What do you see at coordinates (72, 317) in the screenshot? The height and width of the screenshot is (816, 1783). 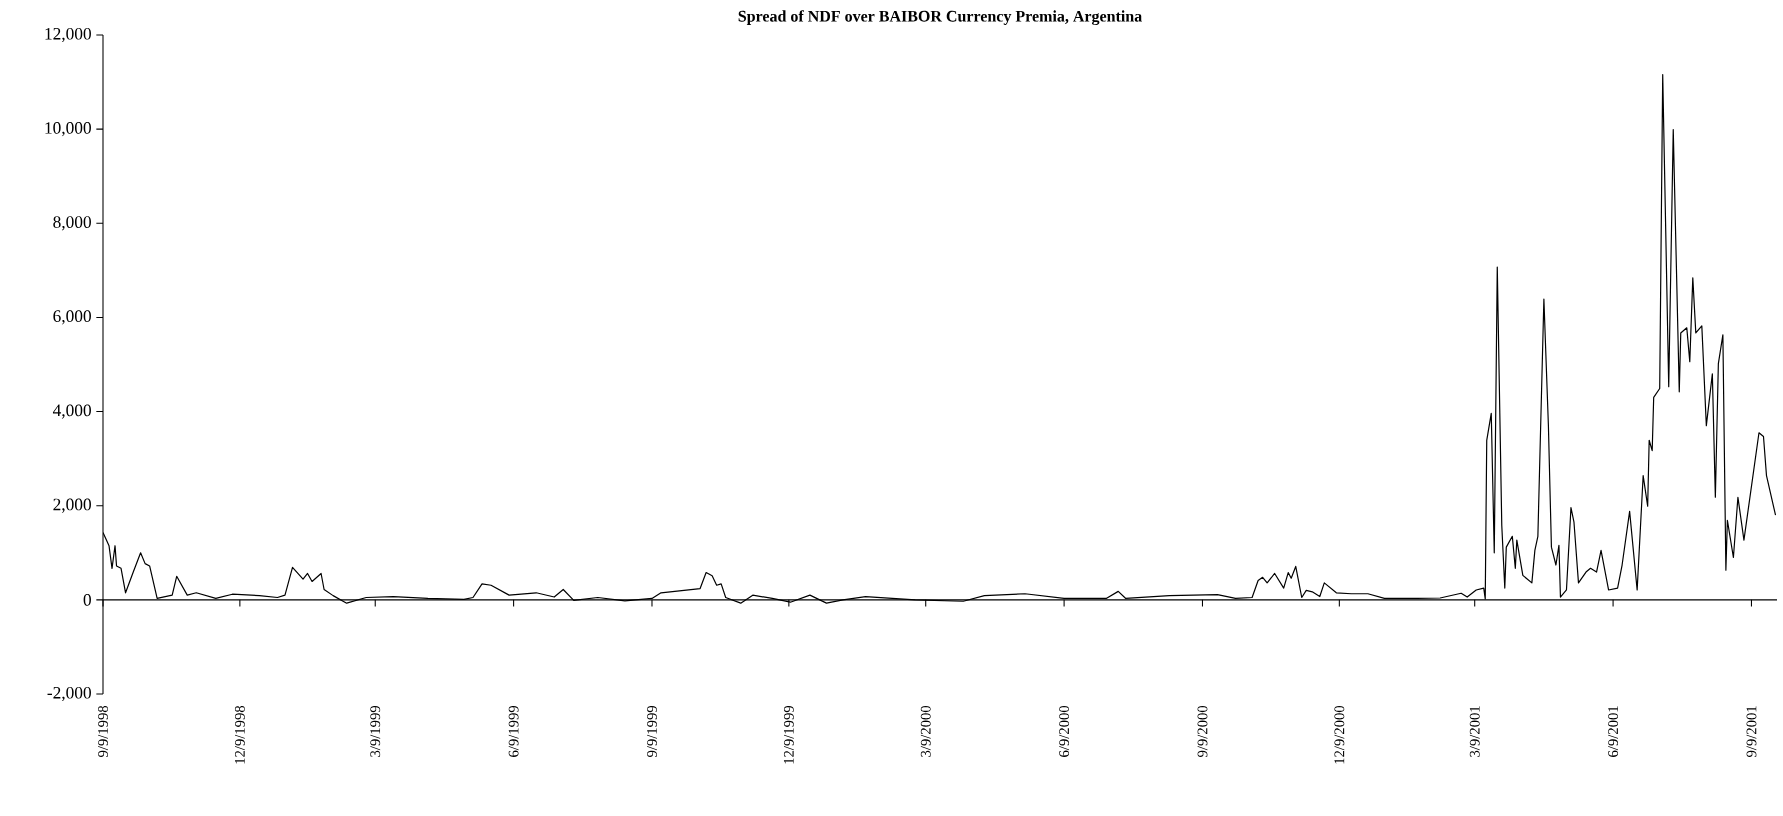 I see `y-tick-label: 6,000` at bounding box center [72, 317].